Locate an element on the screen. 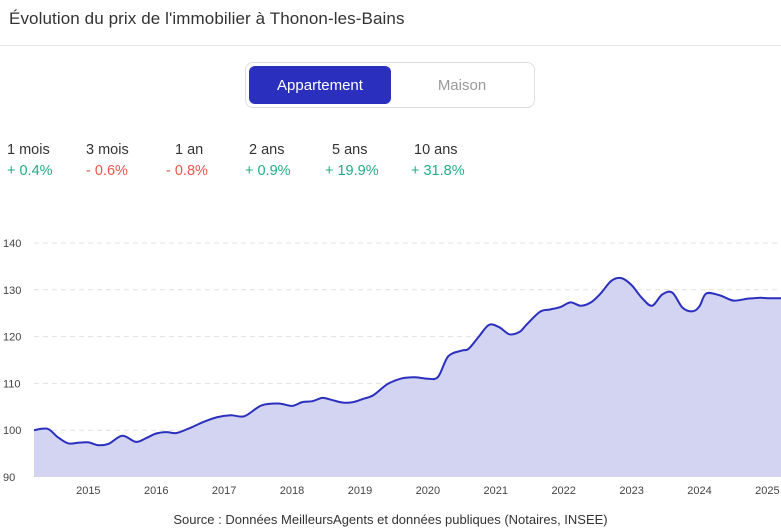  y-tick-label: 120 is located at coordinates (12, 338).